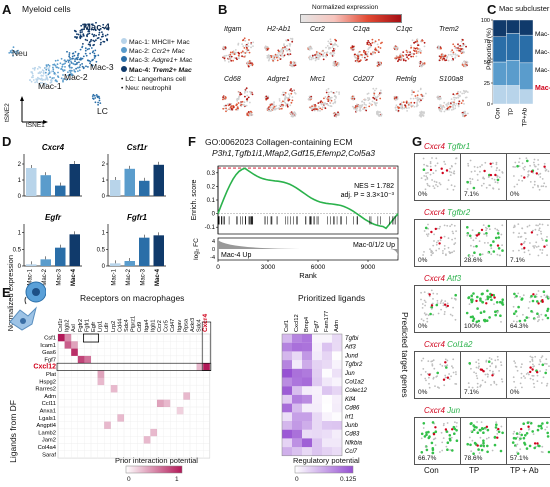  What do you see at coordinates (74, 277) in the screenshot?
I see `x-tick-label: Mac-4` at bounding box center [74, 277].